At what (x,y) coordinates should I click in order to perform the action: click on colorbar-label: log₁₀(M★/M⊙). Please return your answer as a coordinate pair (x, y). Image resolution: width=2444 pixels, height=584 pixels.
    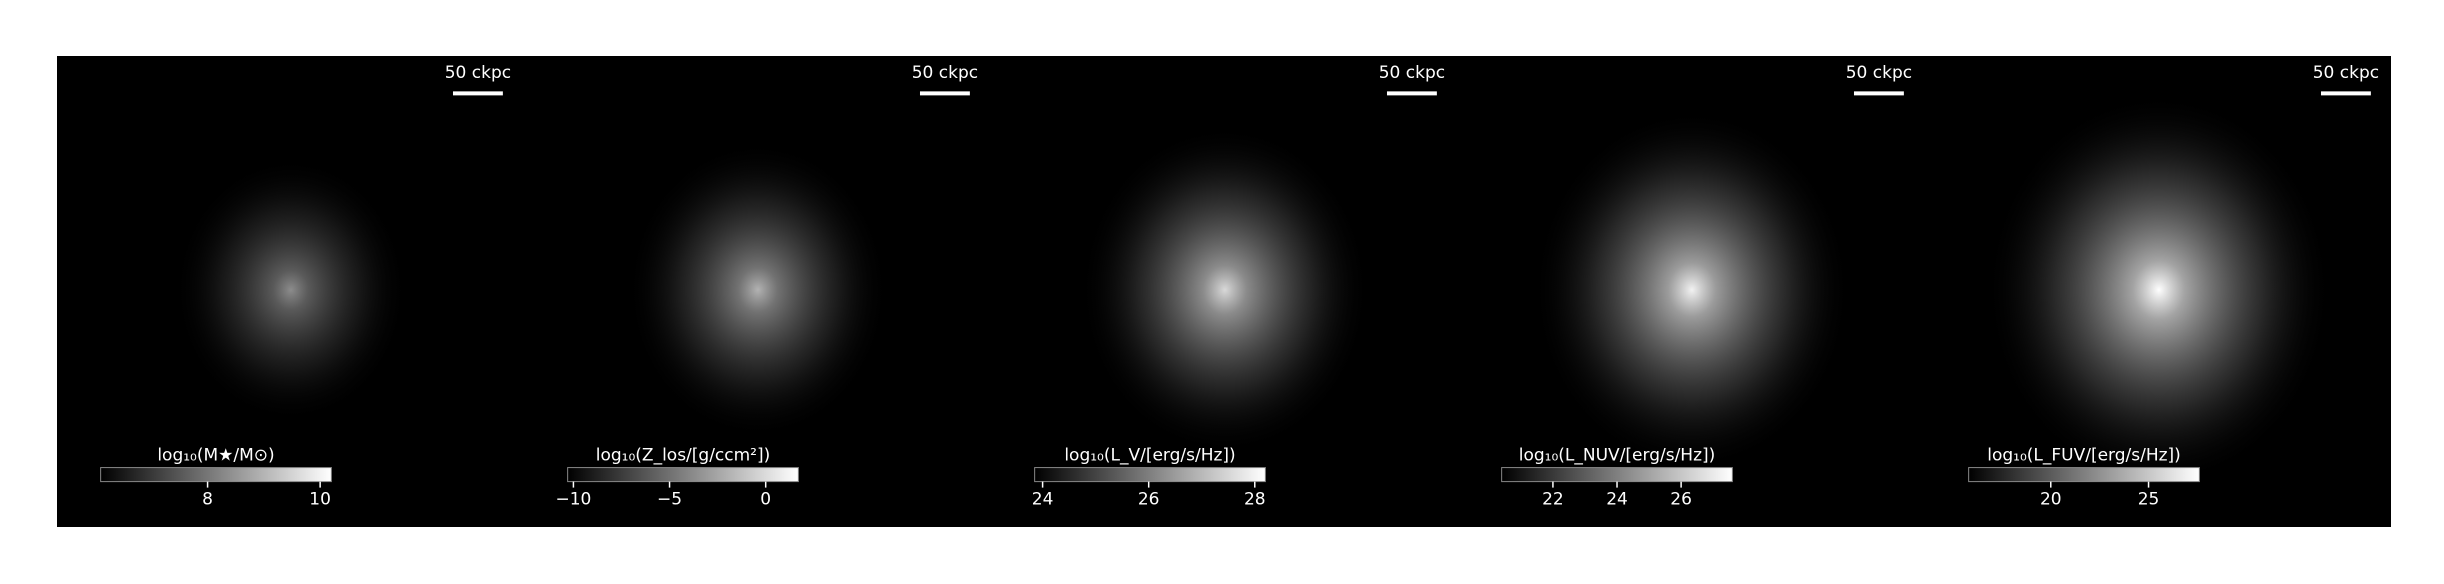
    Looking at the image, I should click on (215, 456).